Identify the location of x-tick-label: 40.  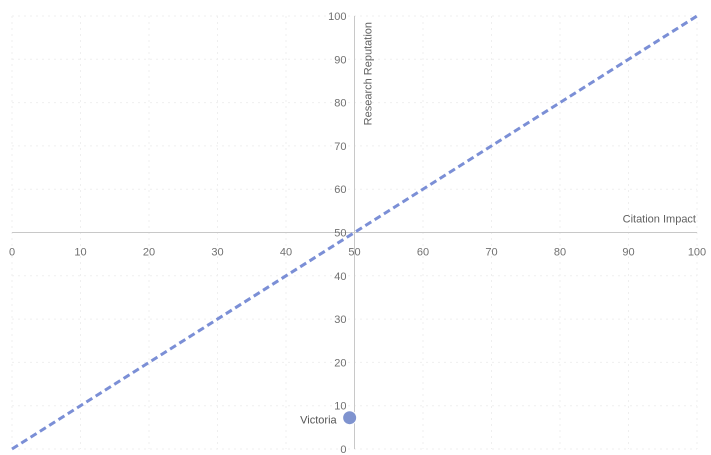
(286, 253).